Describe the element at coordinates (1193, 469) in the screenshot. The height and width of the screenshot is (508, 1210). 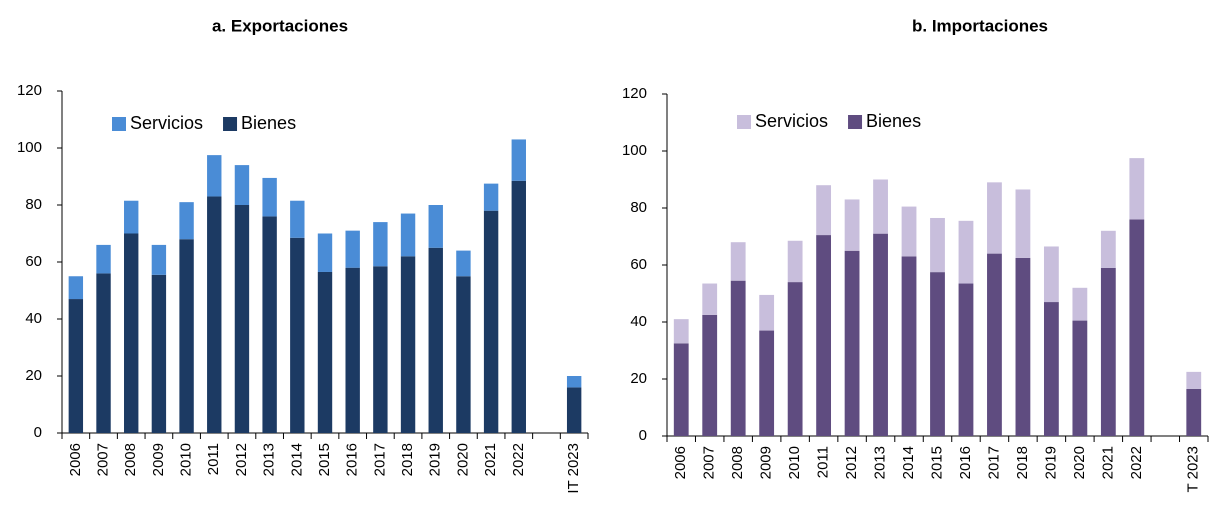
I see `x-tick-label: T 2023` at that location.